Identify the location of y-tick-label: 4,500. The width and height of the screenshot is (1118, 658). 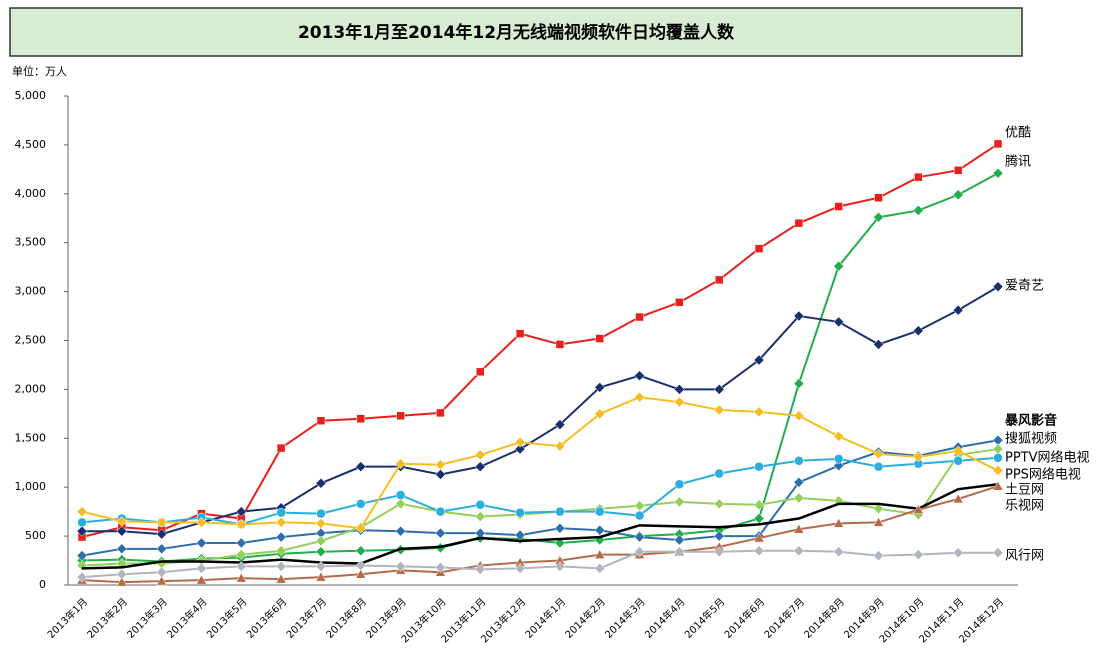
(31, 144).